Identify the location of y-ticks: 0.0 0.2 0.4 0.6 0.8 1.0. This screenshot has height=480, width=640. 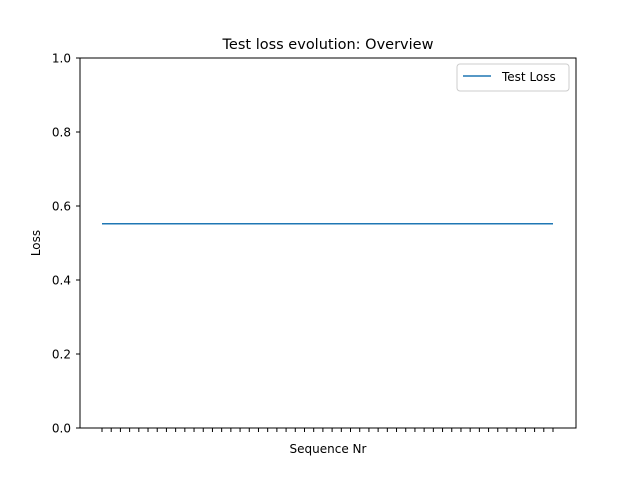
(66, 244).